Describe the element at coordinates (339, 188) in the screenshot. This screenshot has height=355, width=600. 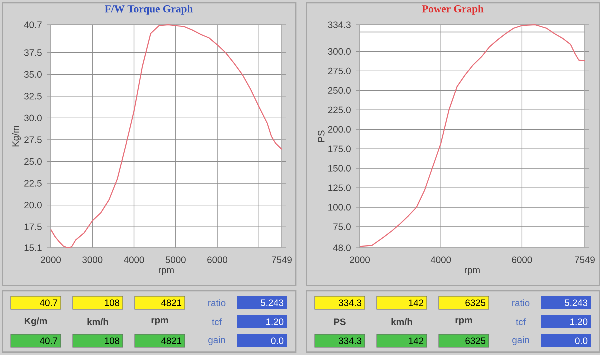
I see `y-tick-label: 125.0` at that location.